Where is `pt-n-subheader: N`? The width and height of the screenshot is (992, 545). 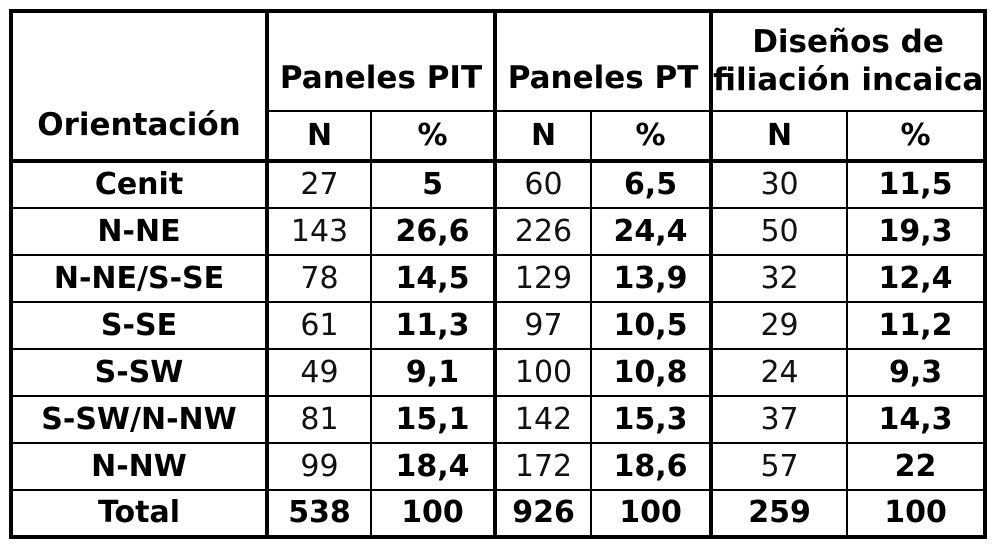
pt-n-subheader: N is located at coordinates (543, 136).